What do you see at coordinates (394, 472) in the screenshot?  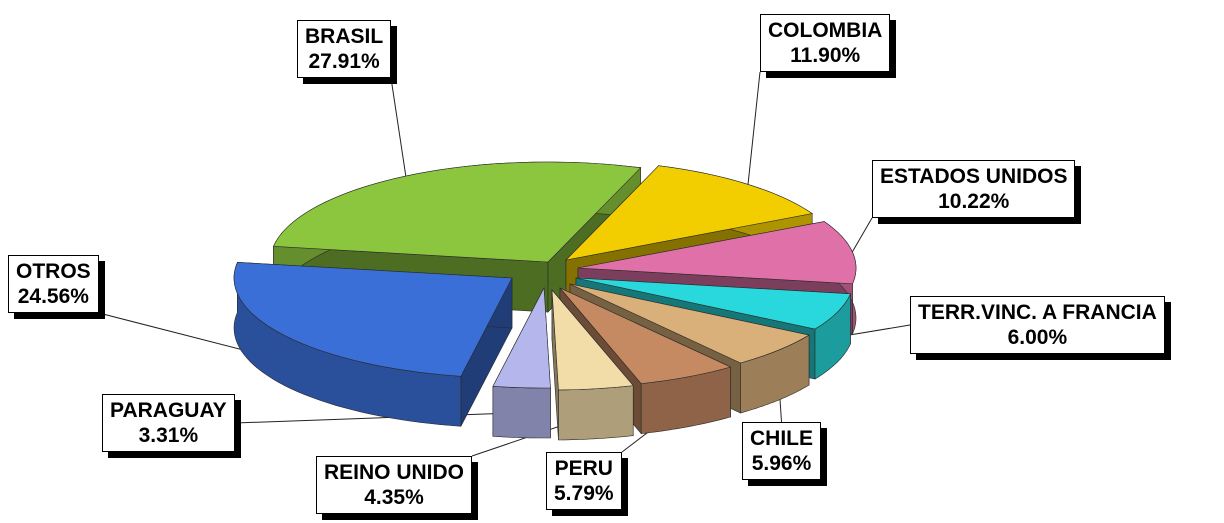 I see `label-name: REINO UNIDO` at bounding box center [394, 472].